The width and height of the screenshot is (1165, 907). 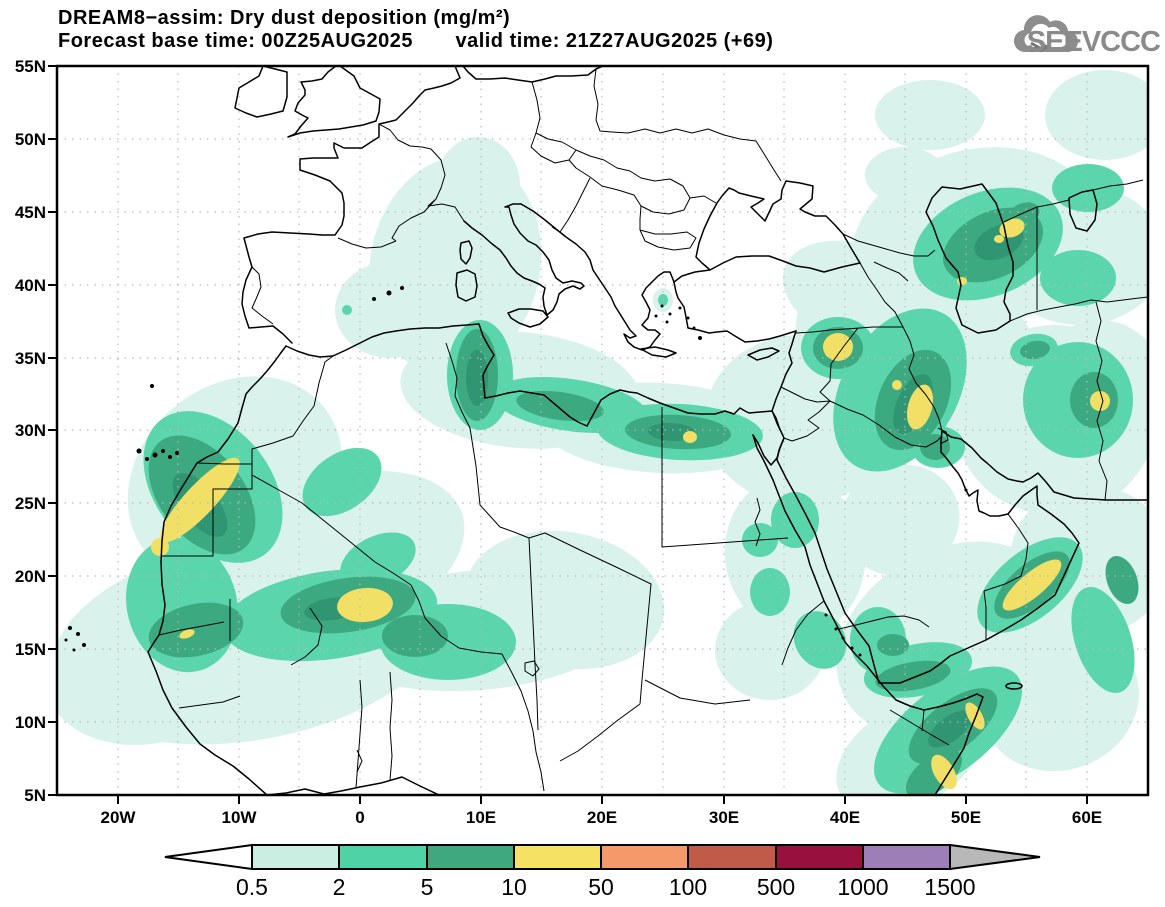 I want to click on lat-tick-label: 25N, so click(x=30, y=503).